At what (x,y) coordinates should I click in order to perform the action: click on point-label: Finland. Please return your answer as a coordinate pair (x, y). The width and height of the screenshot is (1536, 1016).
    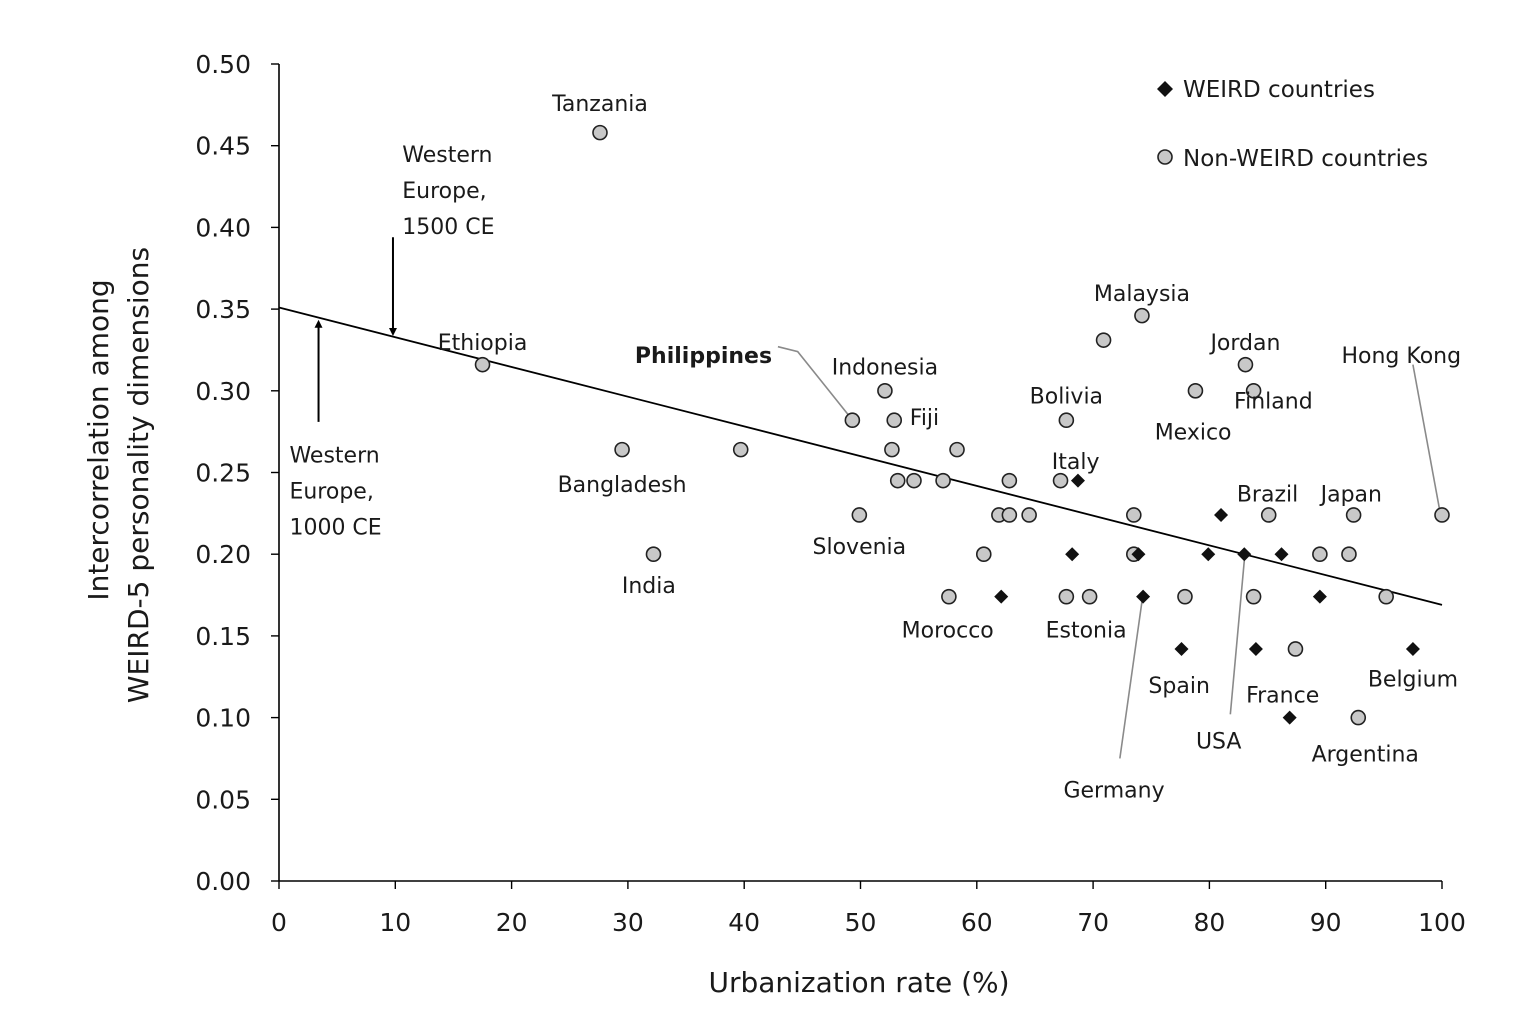
    Looking at the image, I should click on (1273, 402).